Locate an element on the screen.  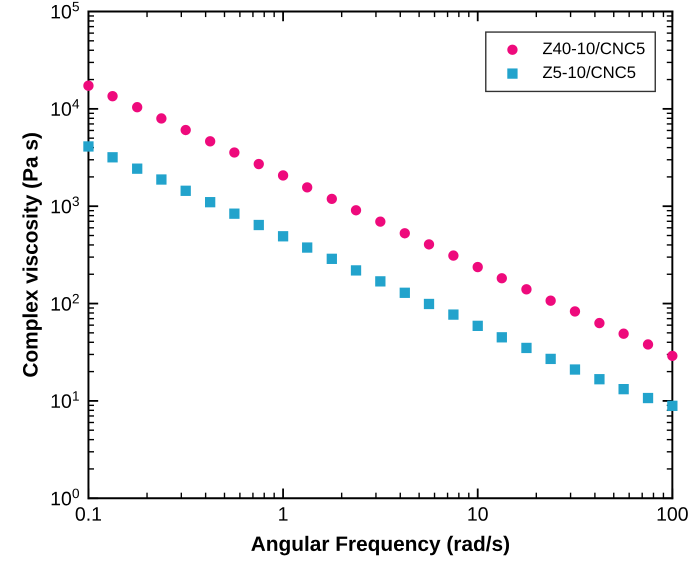
y-tick-label: 10$^{5}$ is located at coordinates (65, 10).